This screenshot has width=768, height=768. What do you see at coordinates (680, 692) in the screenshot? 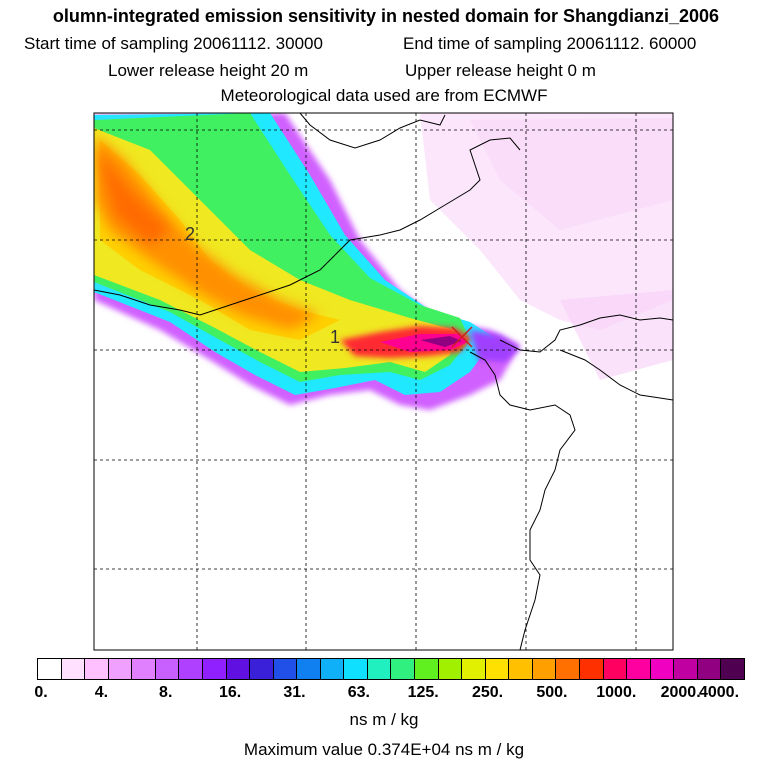
I see `legend-tick-label: 2000.` at bounding box center [680, 692].